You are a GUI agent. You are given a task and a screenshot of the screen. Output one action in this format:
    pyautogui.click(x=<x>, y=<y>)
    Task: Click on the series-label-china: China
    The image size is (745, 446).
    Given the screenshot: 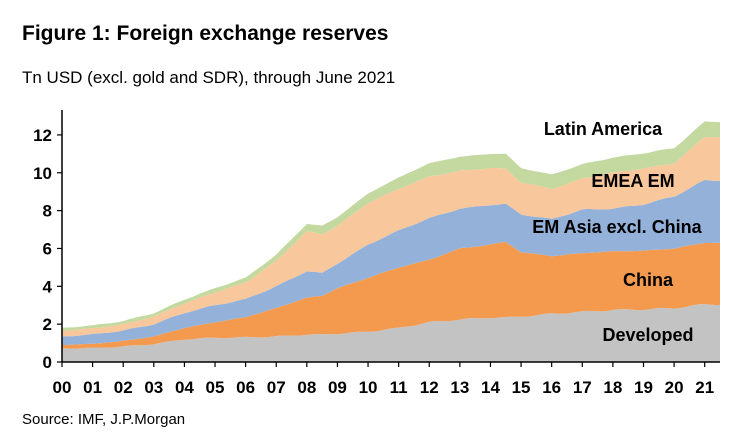 What is the action you would take?
    pyautogui.click(x=648, y=280)
    